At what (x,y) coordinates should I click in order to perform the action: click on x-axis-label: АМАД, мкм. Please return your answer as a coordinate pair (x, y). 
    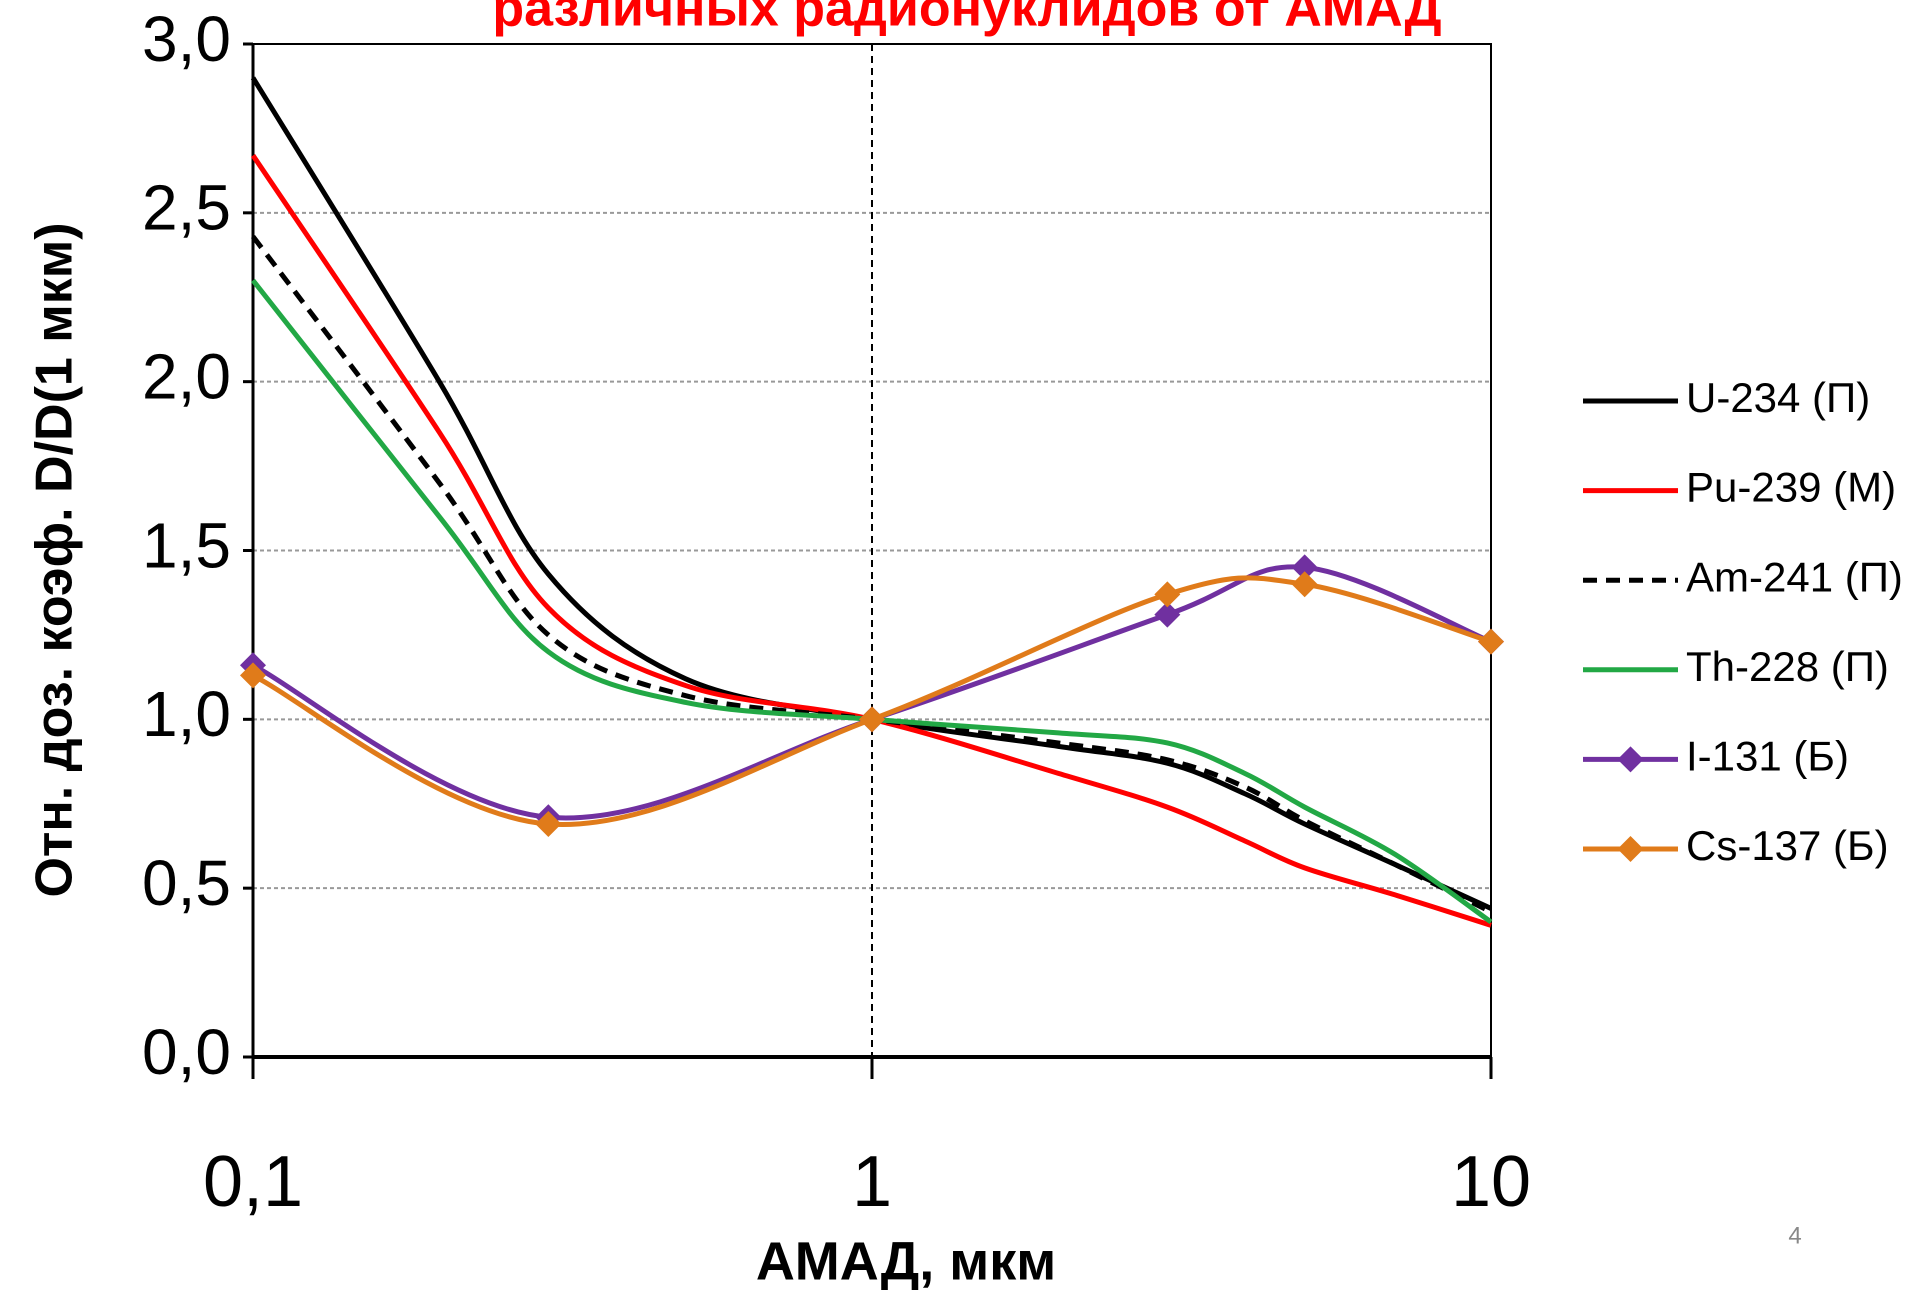
    Looking at the image, I should click on (906, 1261).